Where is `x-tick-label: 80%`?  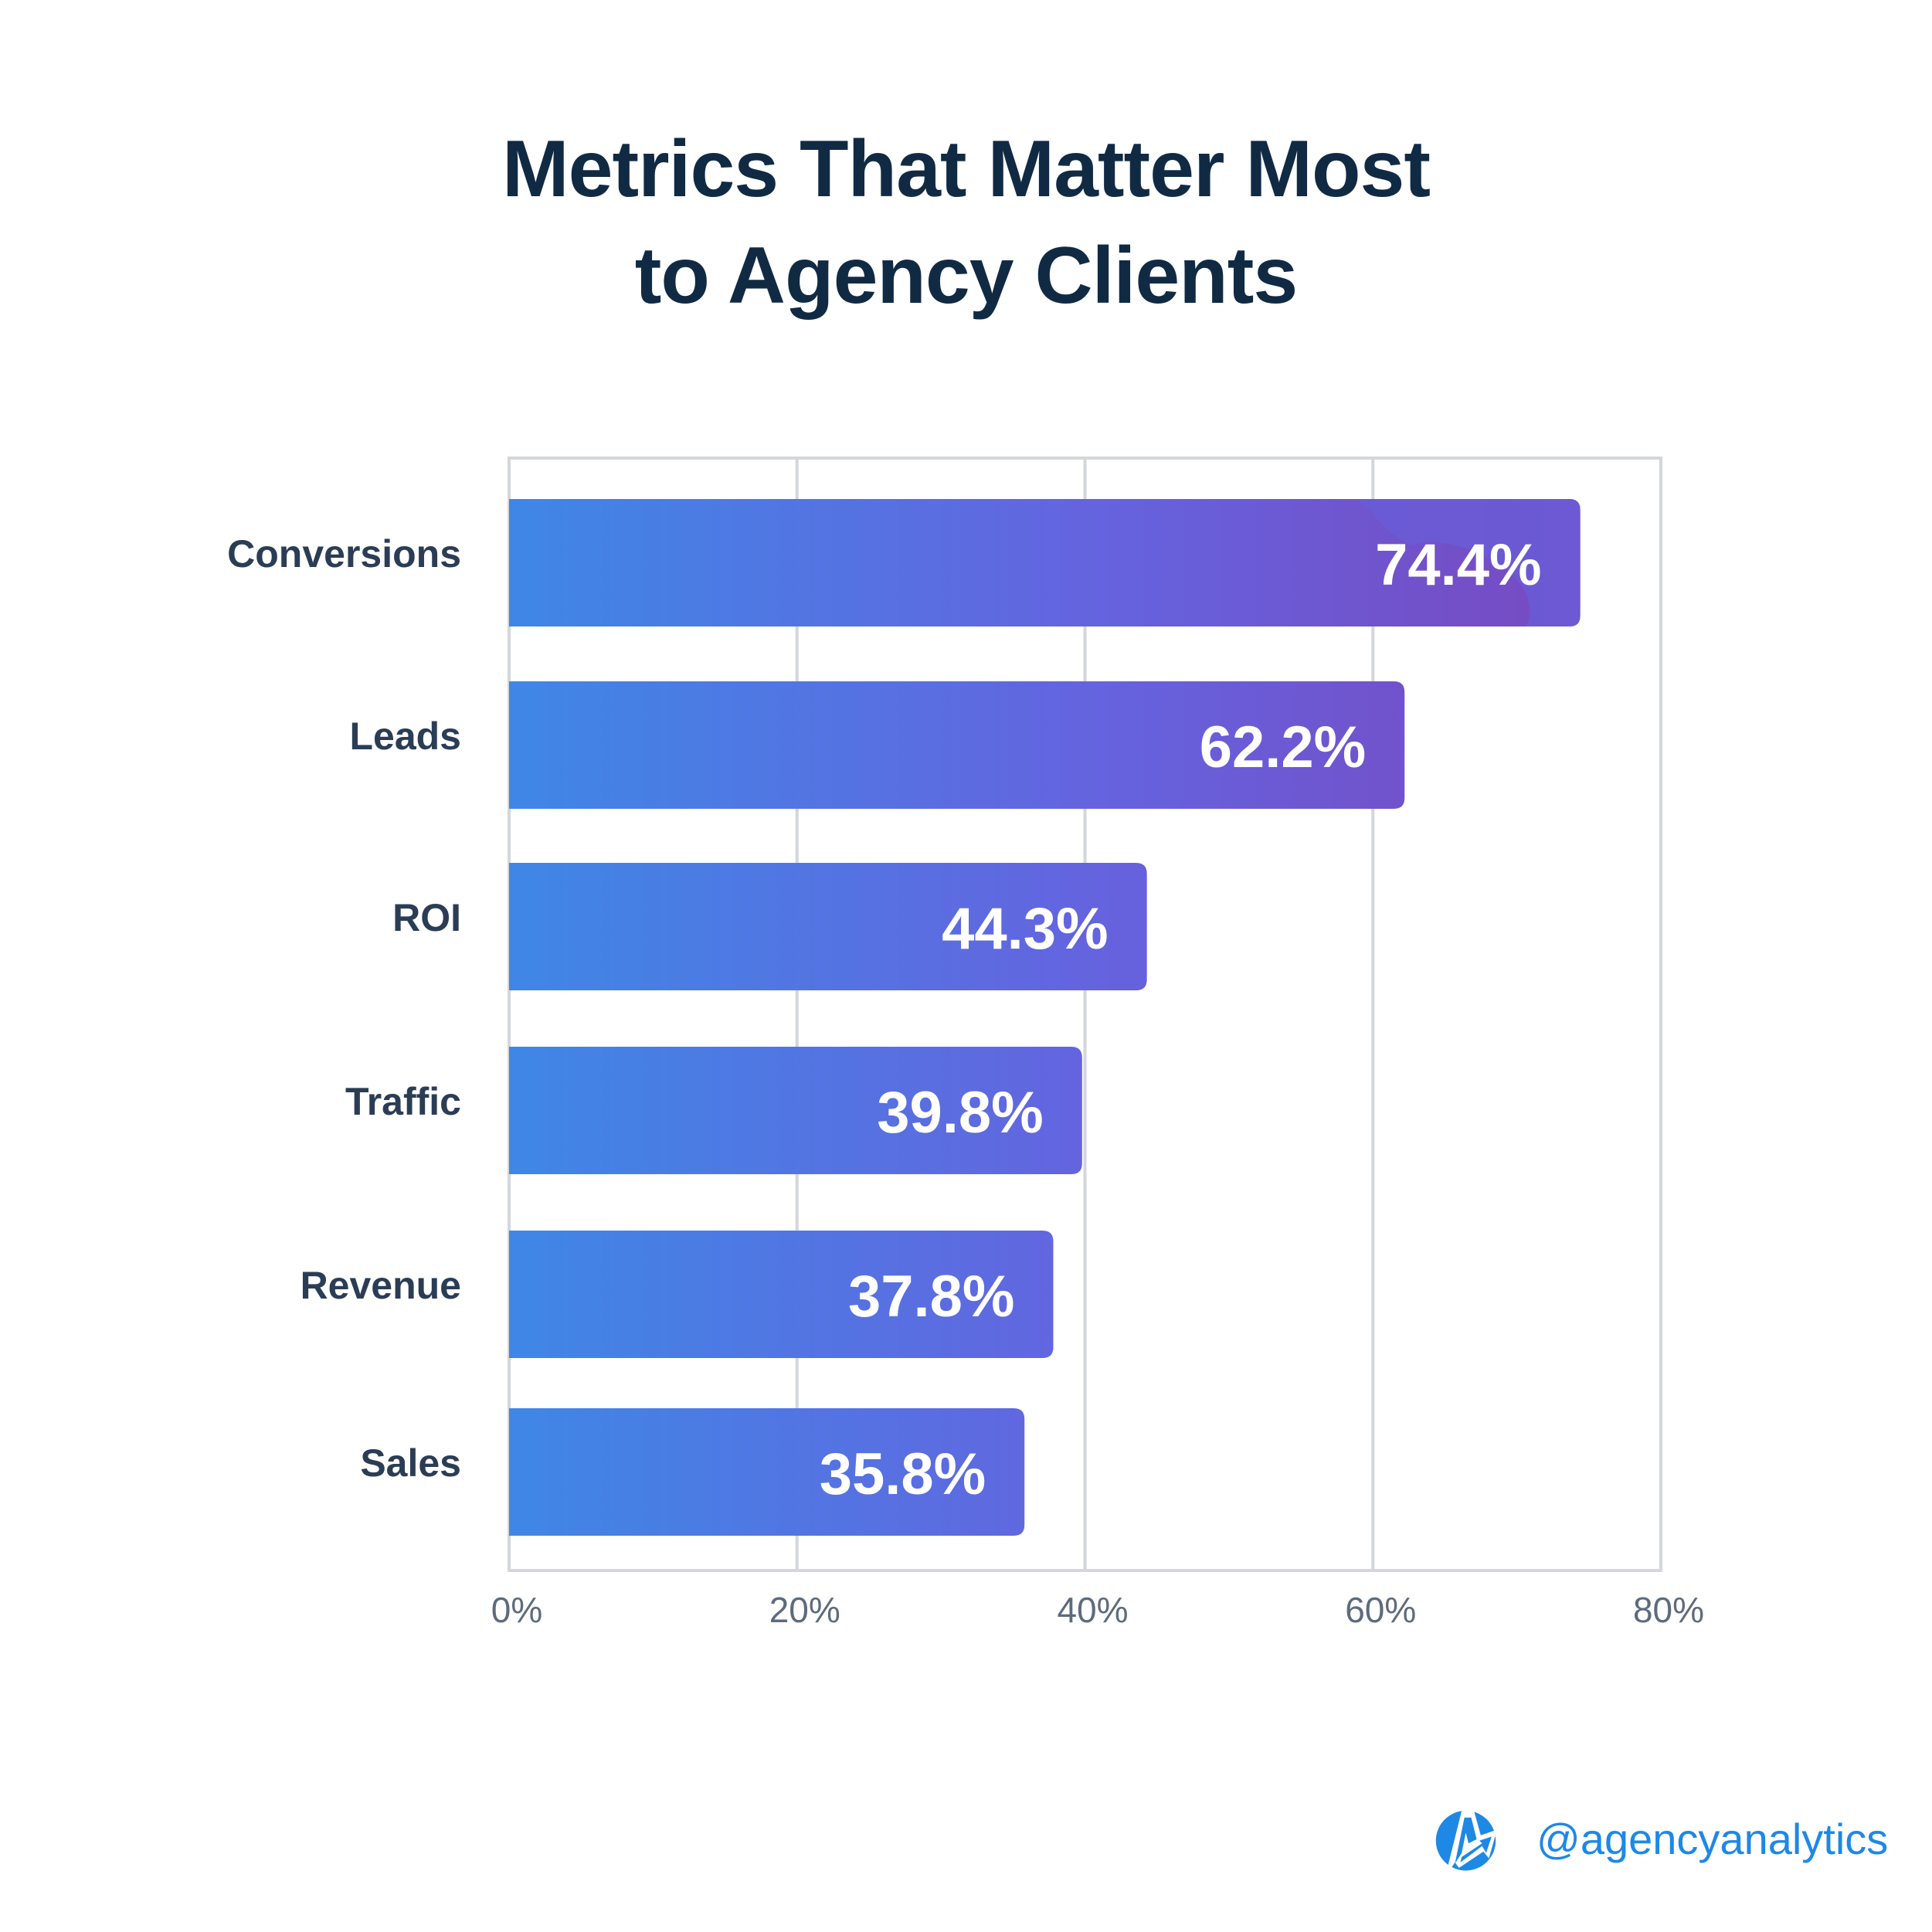
x-tick-label: 80% is located at coordinates (1668, 1610).